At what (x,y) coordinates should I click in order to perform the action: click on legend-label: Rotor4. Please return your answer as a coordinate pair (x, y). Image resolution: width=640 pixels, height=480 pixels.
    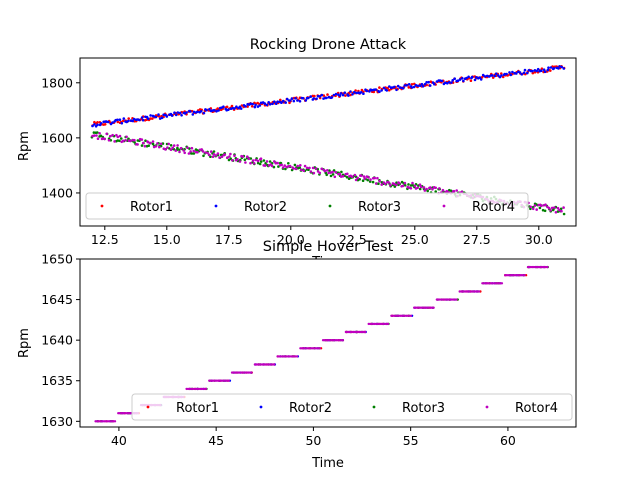
    Looking at the image, I should click on (536, 408).